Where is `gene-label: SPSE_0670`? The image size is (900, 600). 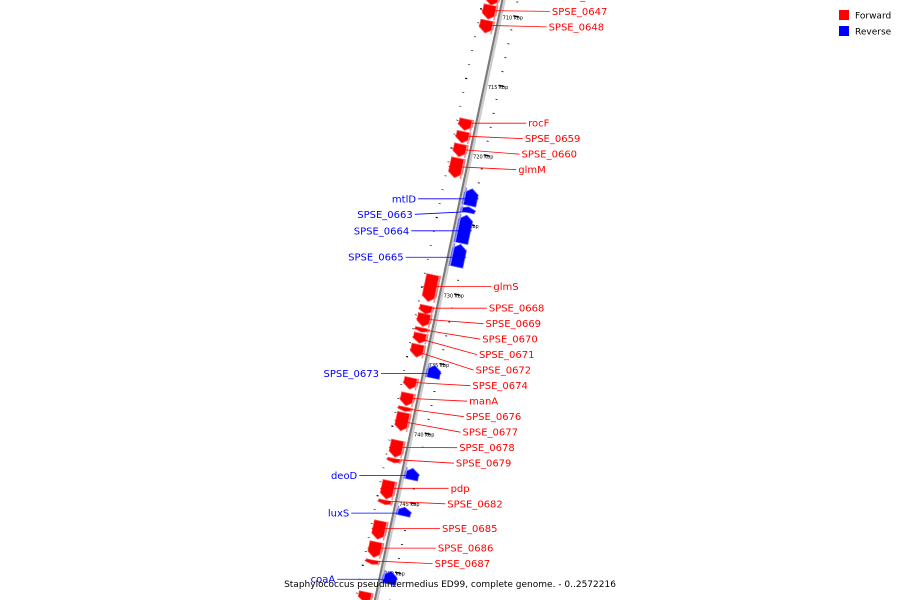 gene-label: SPSE_0670 is located at coordinates (510, 340).